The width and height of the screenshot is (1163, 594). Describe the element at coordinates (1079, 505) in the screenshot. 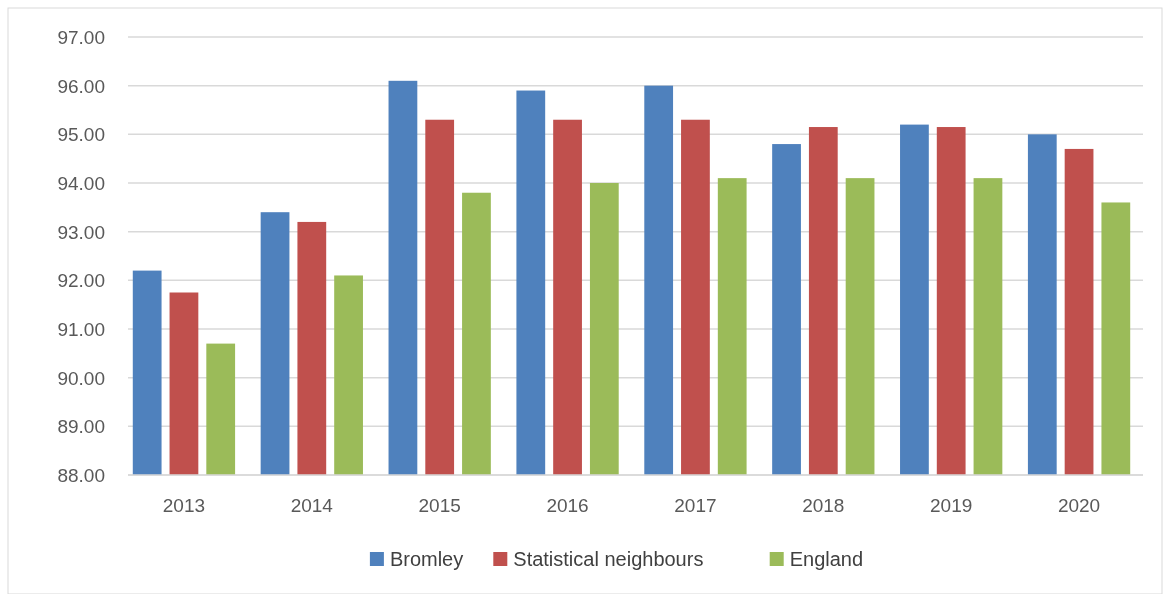

I see `x-tick-label: 2020` at that location.